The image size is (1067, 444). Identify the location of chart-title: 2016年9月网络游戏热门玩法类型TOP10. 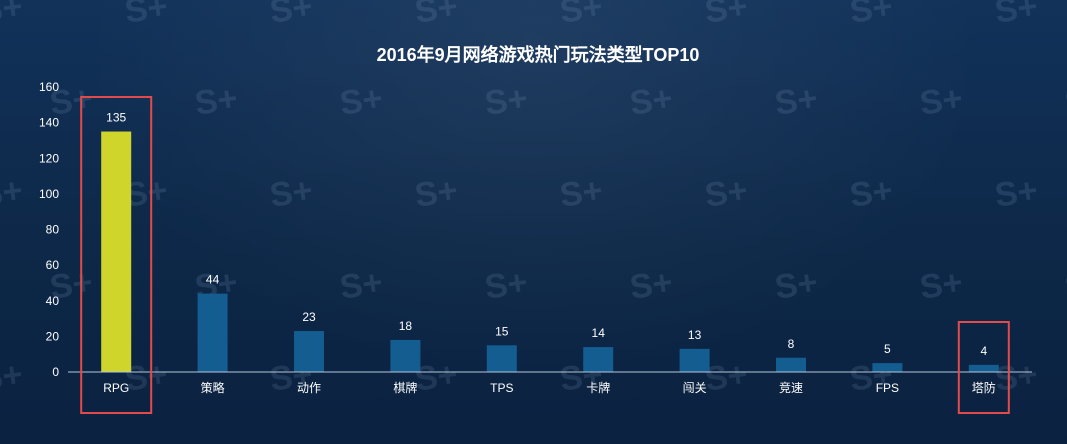
(538, 54).